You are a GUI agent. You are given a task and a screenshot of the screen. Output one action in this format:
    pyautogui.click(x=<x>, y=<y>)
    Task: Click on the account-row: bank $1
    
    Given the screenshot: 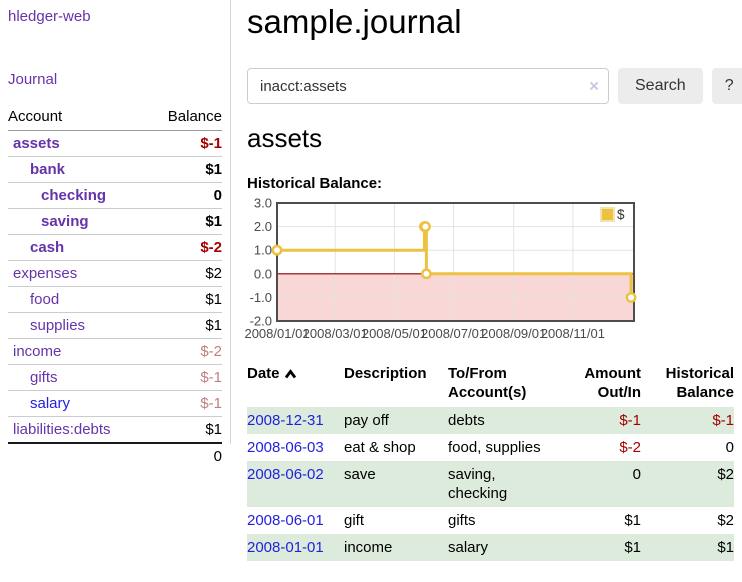 What is the action you would take?
    pyautogui.click(x=115, y=169)
    